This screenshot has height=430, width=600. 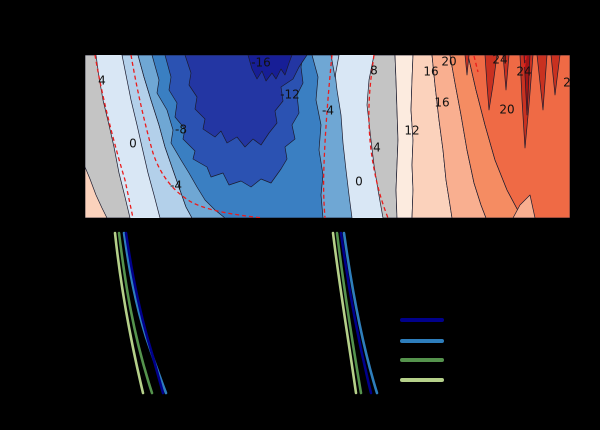 I want to click on contour-label: -12, so click(x=290, y=95).